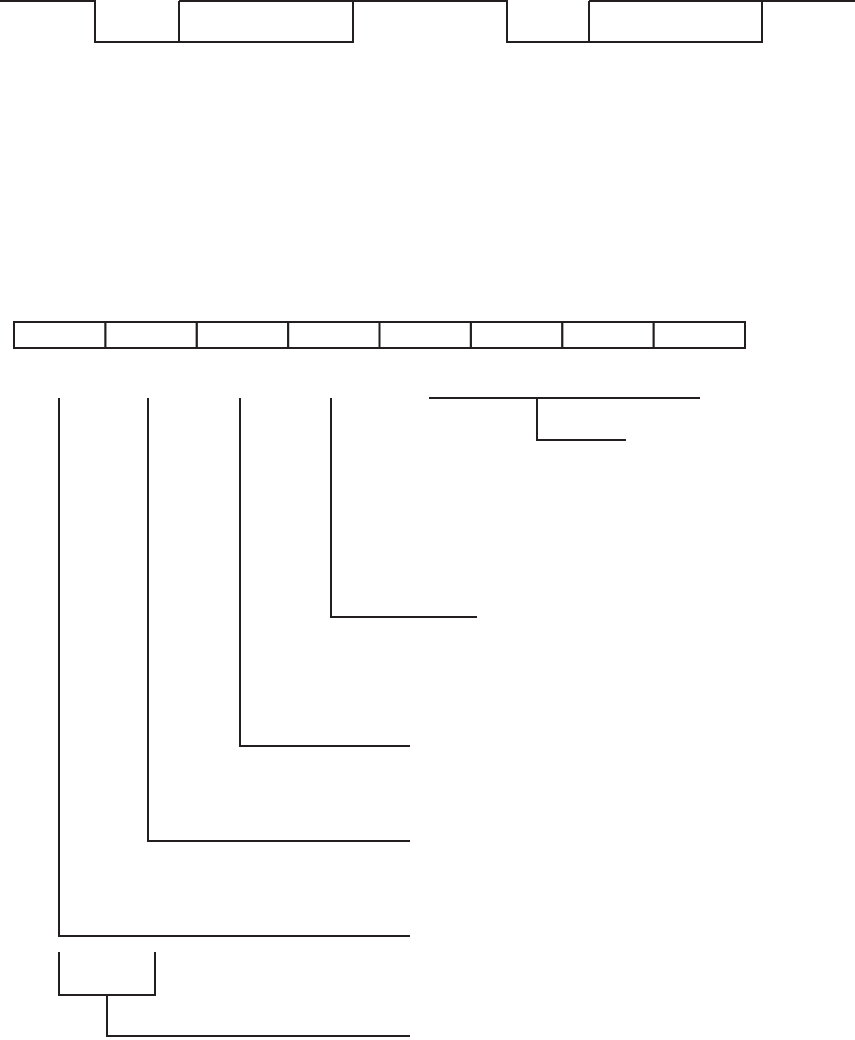  I want to click on cell-row, so click(379, 335).